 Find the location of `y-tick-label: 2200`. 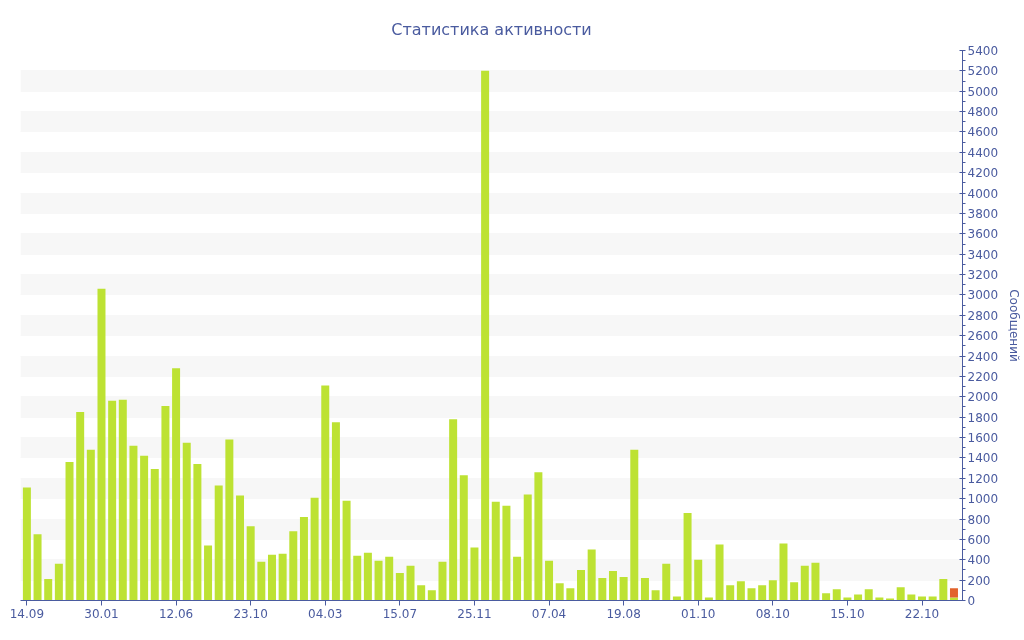

y-tick-label: 2200 is located at coordinates (983, 376).